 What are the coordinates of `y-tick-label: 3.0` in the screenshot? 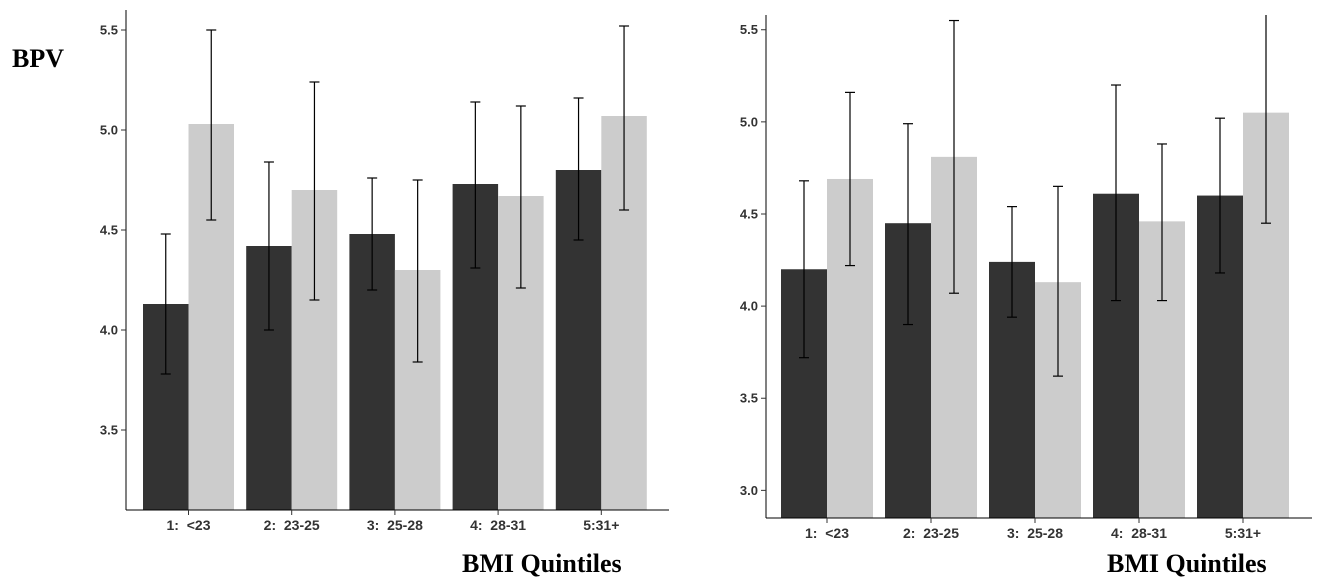 It's located at (749, 490).